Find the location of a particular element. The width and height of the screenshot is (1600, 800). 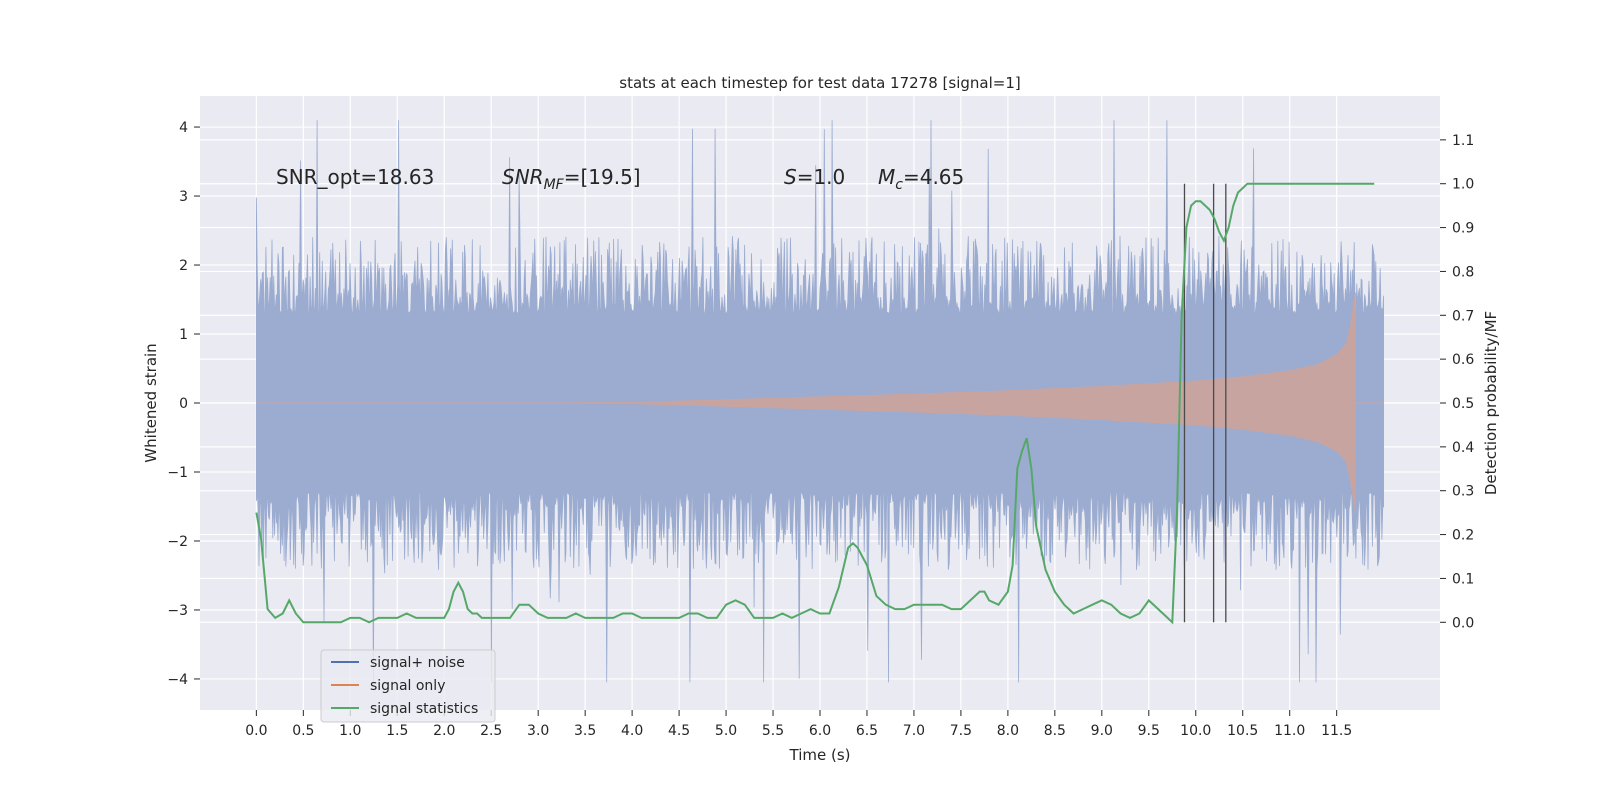

x-tick-label: 5.5 is located at coordinates (773, 731).